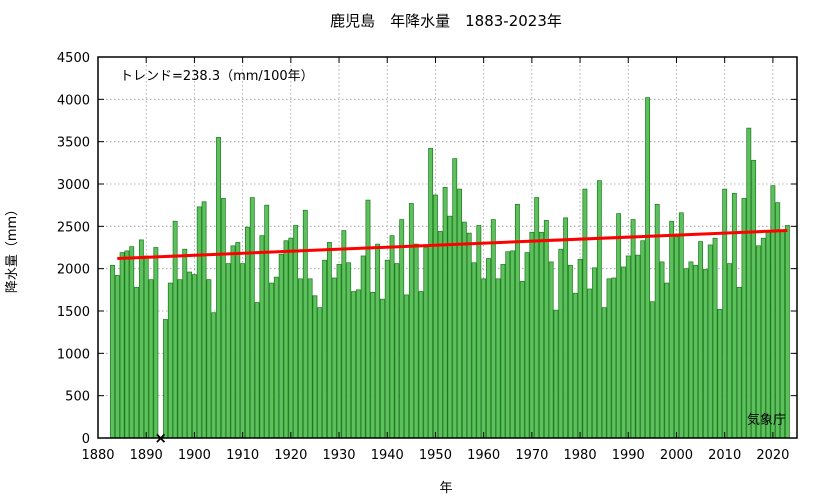  What do you see at coordinates (758, 342) in the screenshot?
I see `bar-2017` at bounding box center [758, 342].